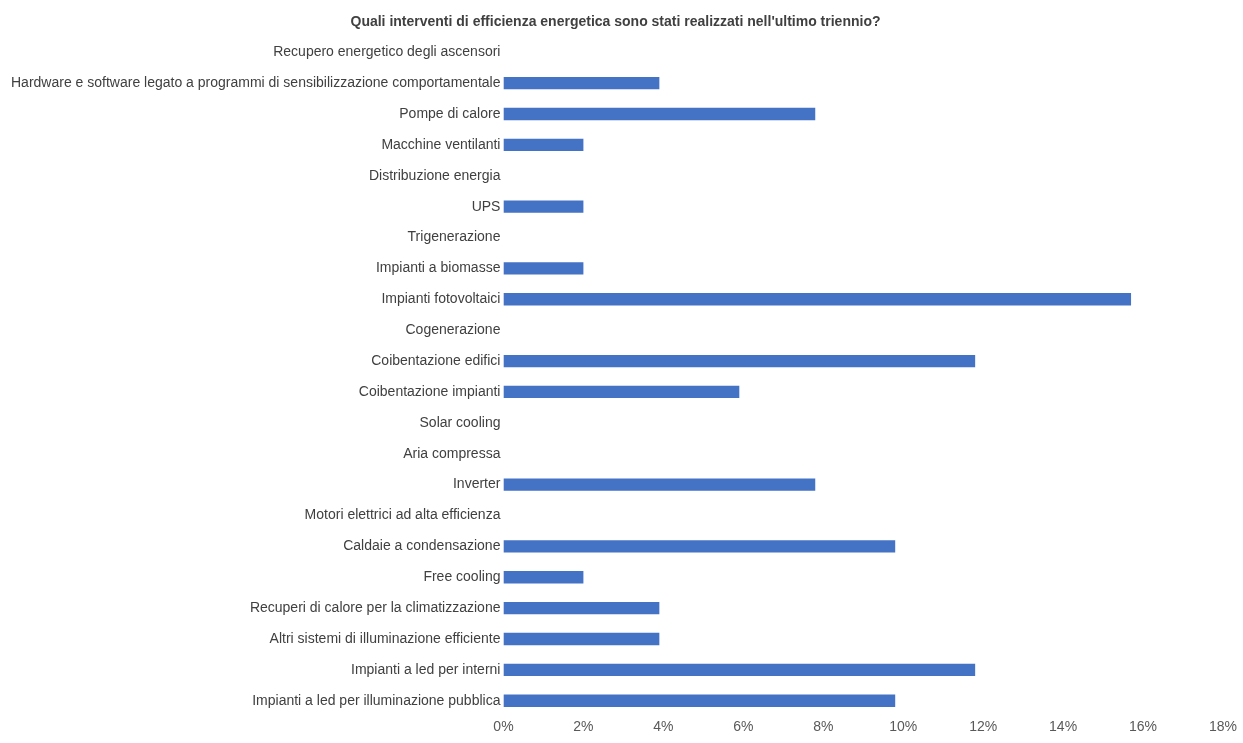 The height and width of the screenshot is (743, 1243). Describe the element at coordinates (436, 359) in the screenshot. I see `y-tick-label: Coibentazione edifici` at that location.